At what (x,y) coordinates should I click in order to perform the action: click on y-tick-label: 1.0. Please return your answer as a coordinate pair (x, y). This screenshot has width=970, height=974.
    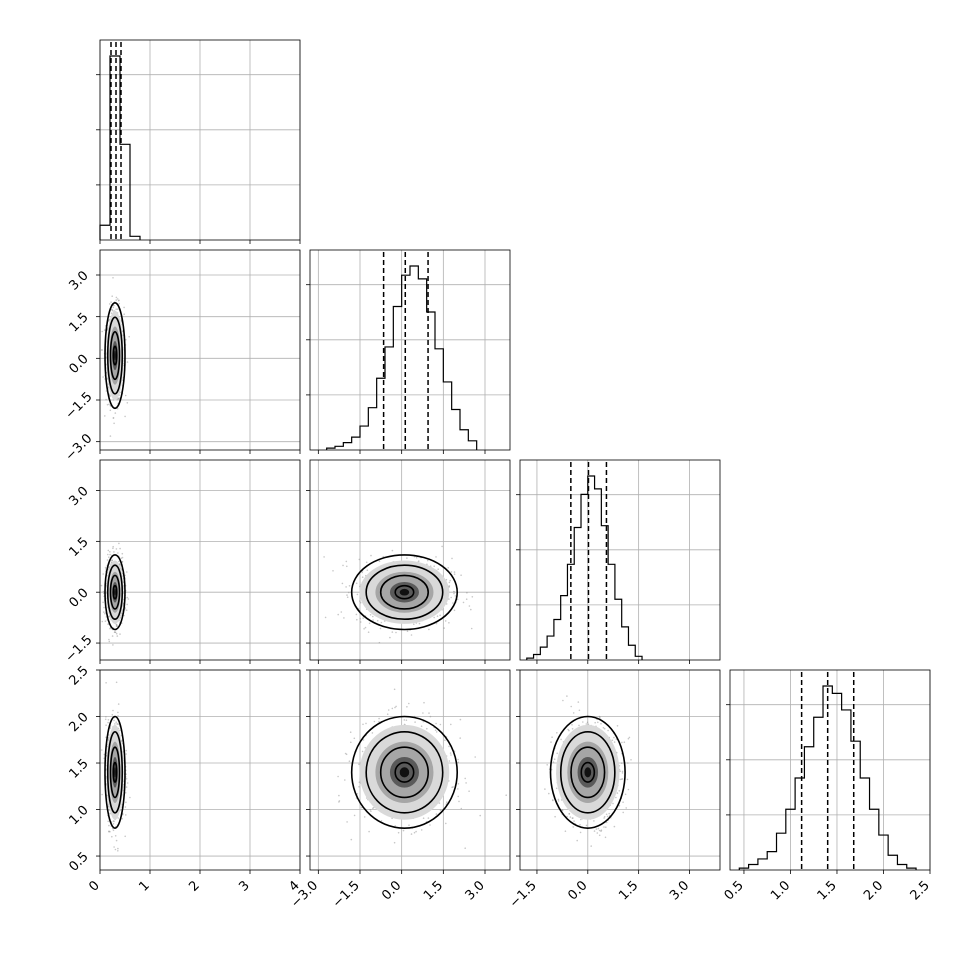
    Looking at the image, I should click on (78, 815).